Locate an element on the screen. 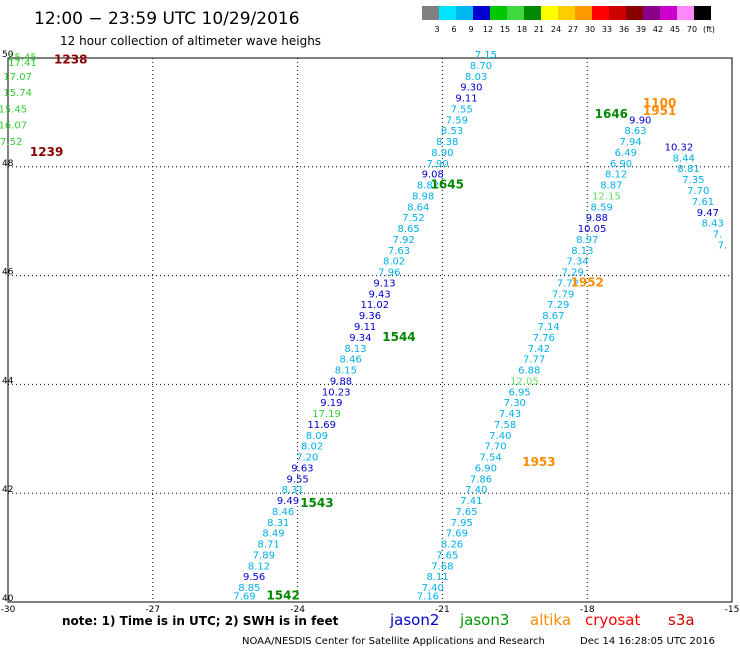 The image size is (740, 650). wave-height-label: 8.12 is located at coordinates (259, 566).